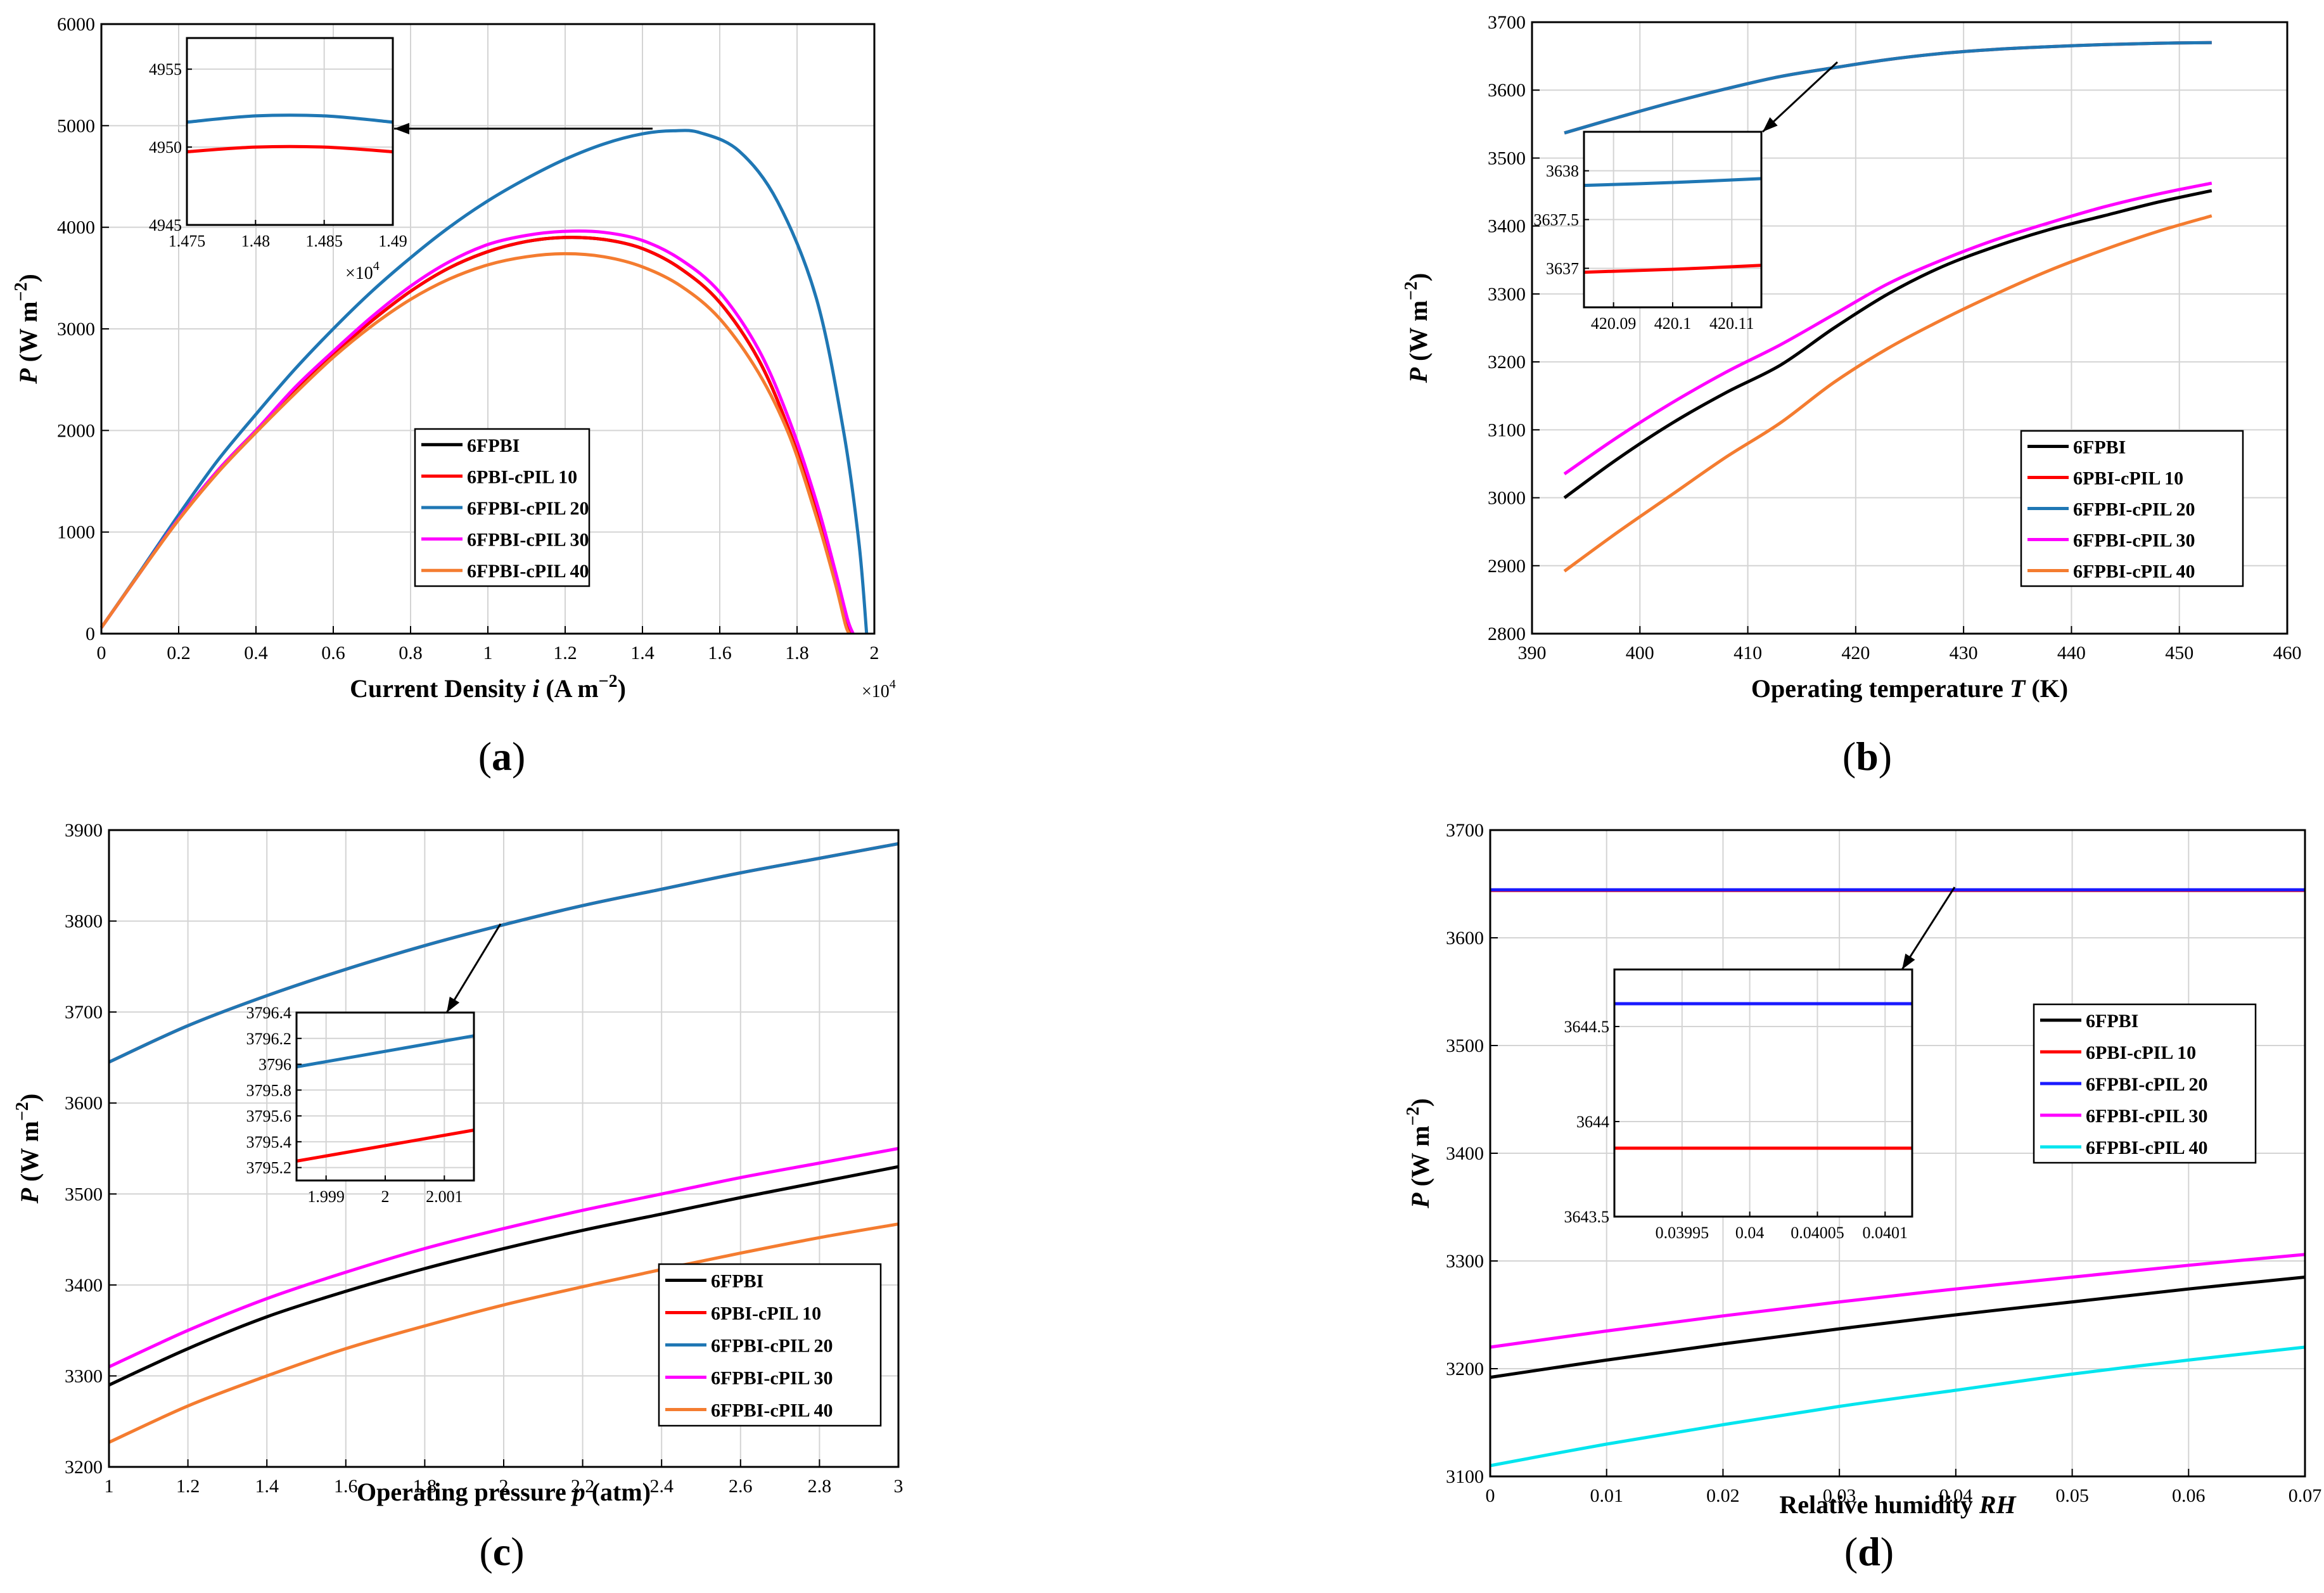 The image size is (2324, 1593). What do you see at coordinates (618, 1492) in the screenshot?
I see `x-axis-label-unit: (atm)` at bounding box center [618, 1492].